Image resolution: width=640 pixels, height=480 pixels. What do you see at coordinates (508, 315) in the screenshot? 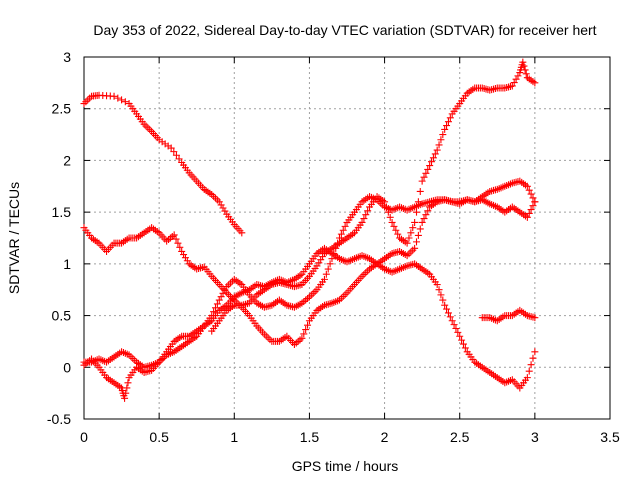
I see `series-track-f` at bounding box center [508, 315].